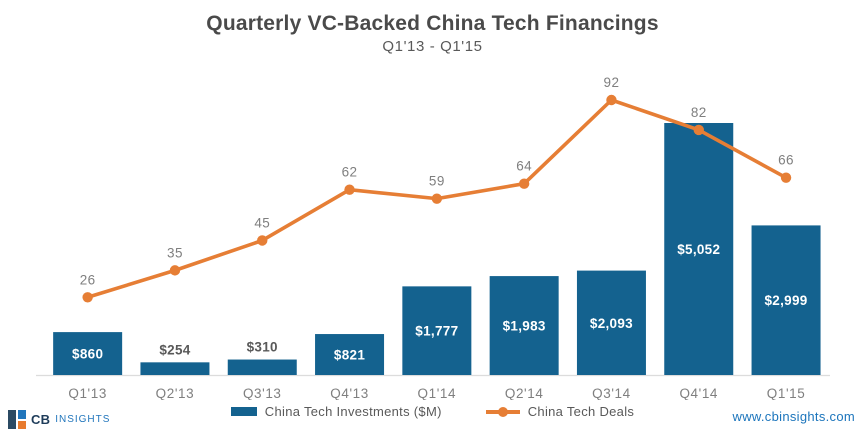  I want to click on x-axis-label-Q1'13: Q1'13, so click(87, 393).